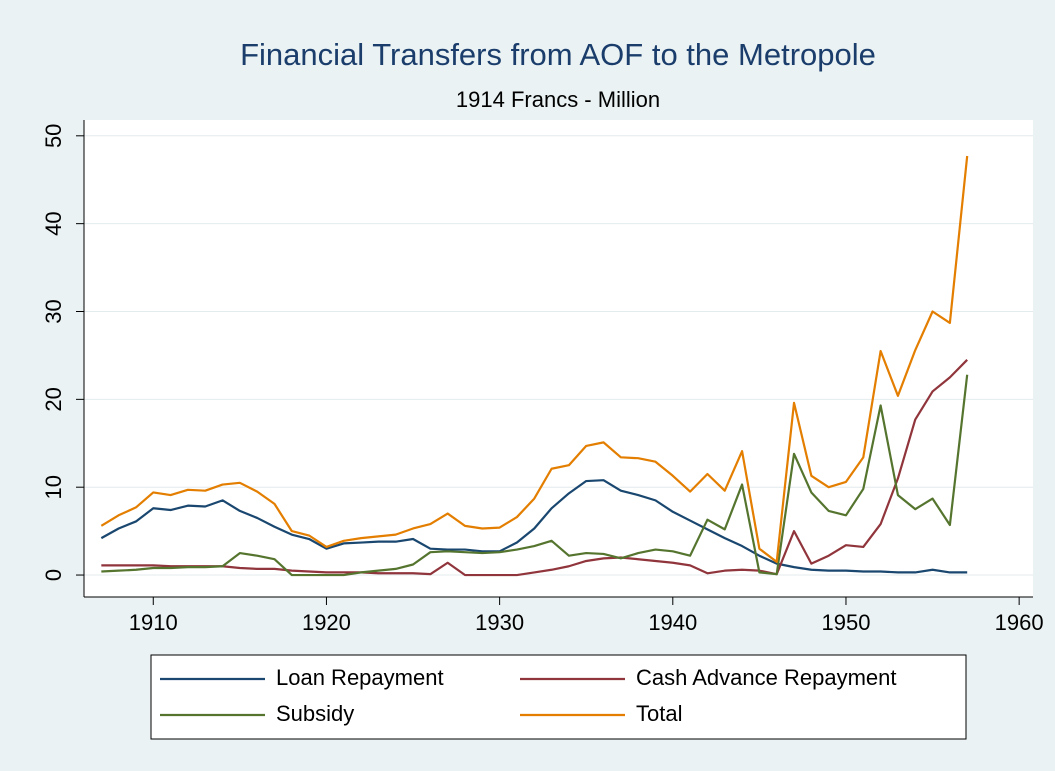 The image size is (1055, 771). What do you see at coordinates (766, 677) in the screenshot?
I see `legend-label: Cash Advance Repayment` at bounding box center [766, 677].